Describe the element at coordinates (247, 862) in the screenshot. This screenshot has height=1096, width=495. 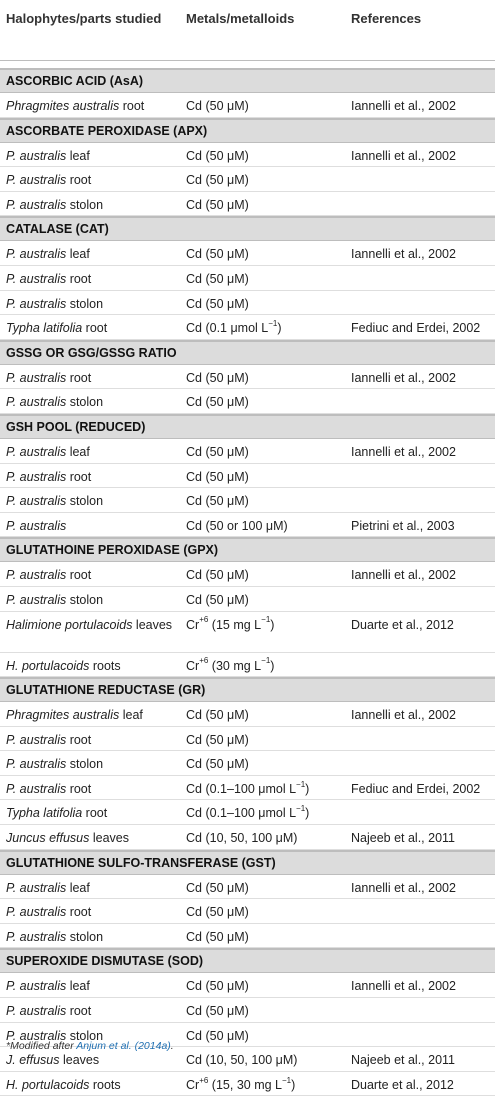
I see `section-header: GLUTATHIONE SULFO-TRANSFERASE (GST)` at that location.